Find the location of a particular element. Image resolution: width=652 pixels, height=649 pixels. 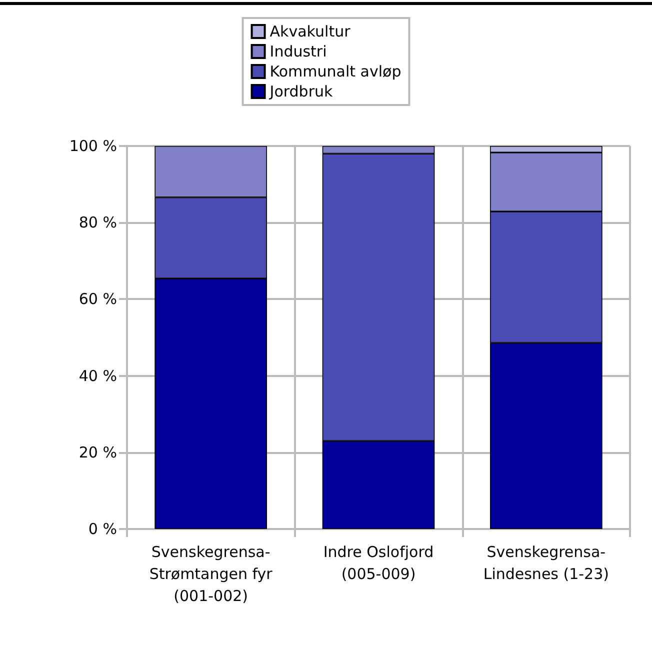

legend-label: Industri is located at coordinates (298, 51).